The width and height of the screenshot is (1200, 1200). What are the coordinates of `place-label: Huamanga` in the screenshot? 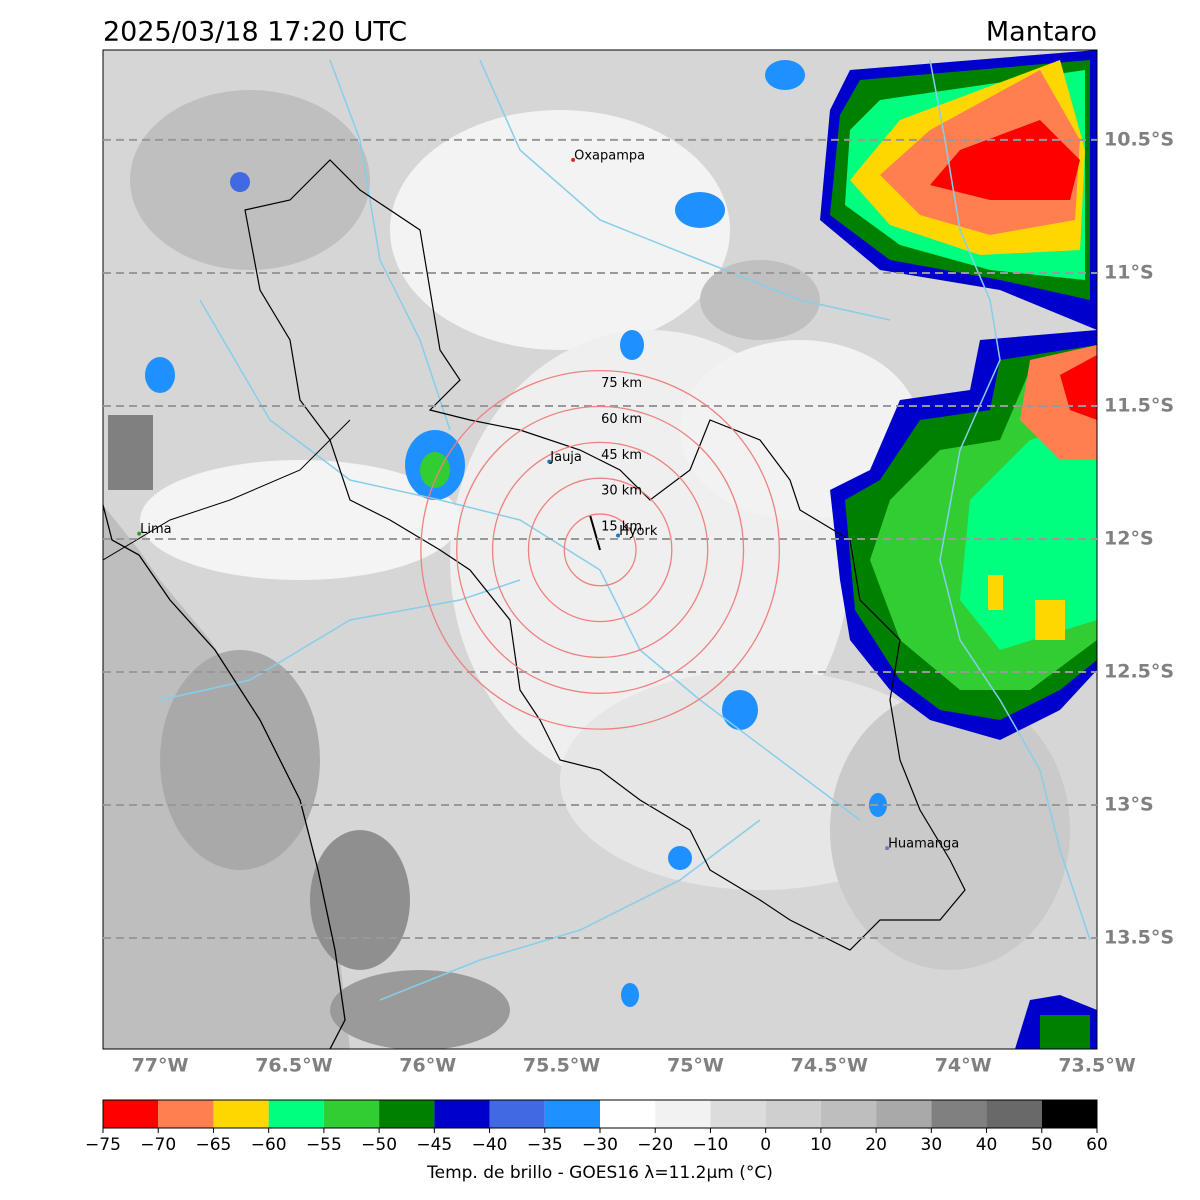 It's located at (923, 844).